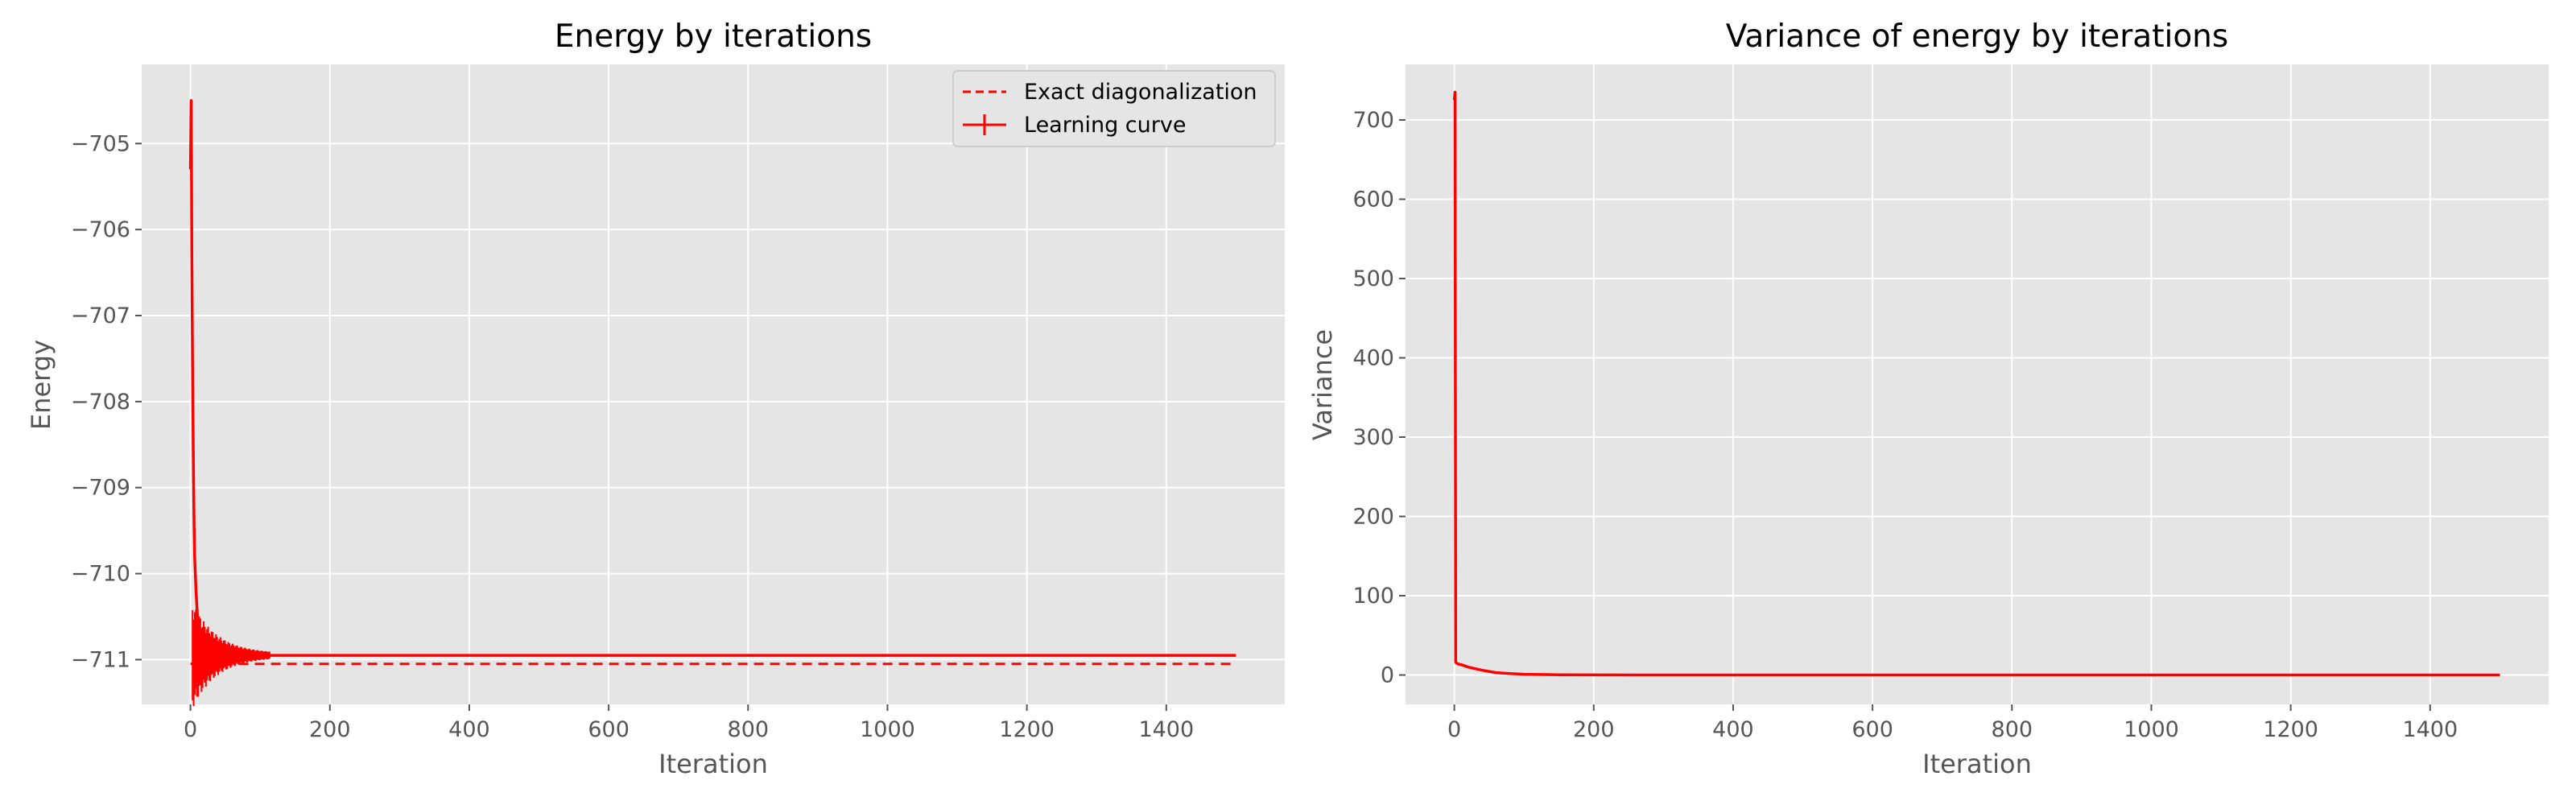  What do you see at coordinates (100, 574) in the screenshot?
I see `y-tick-label: −710` at bounding box center [100, 574].